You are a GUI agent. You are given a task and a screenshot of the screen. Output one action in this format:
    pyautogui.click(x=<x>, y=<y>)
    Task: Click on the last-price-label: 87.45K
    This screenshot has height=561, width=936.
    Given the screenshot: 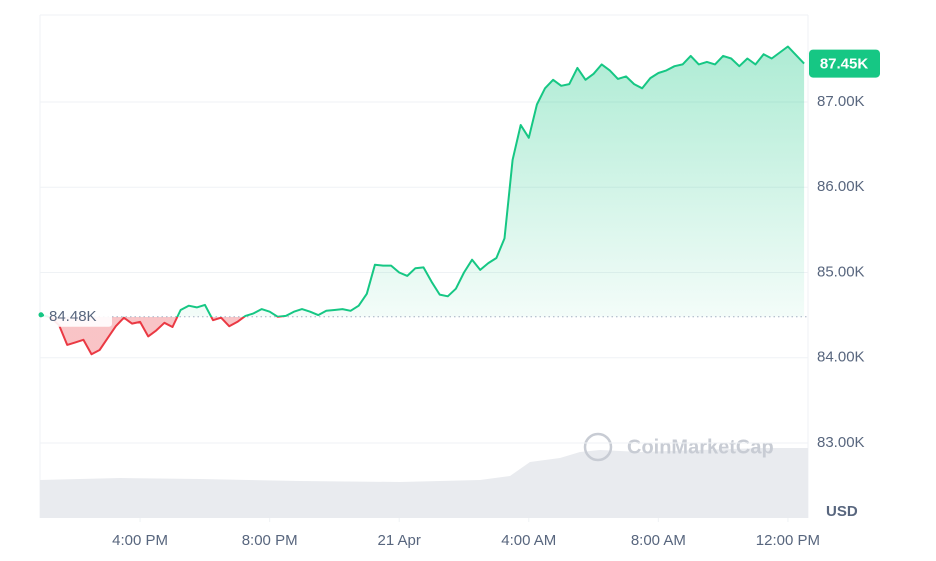 What is the action you would take?
    pyautogui.click(x=844, y=64)
    